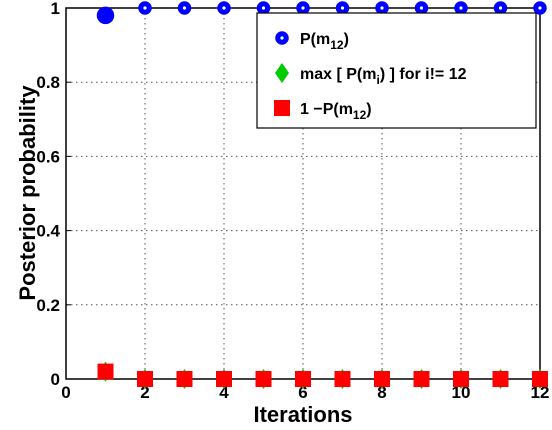  Describe the element at coordinates (302, 392) in the screenshot. I see `x-tick-label: 6` at that location.